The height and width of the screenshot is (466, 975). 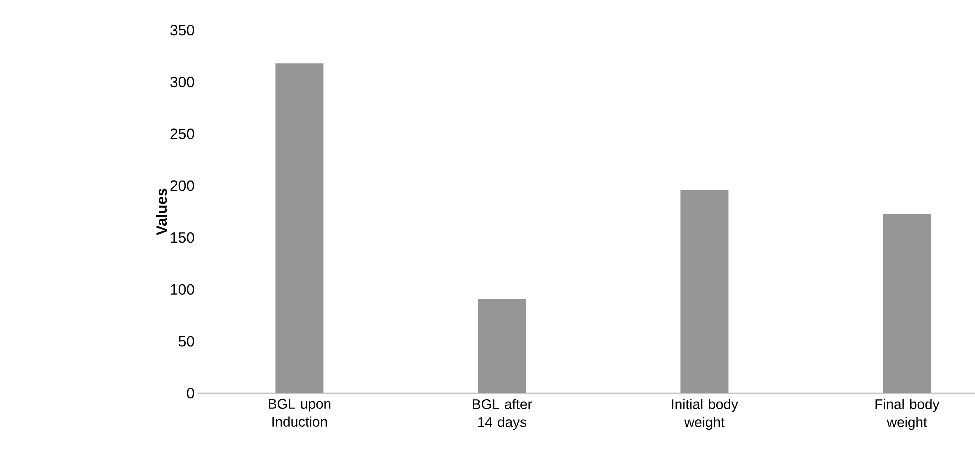 I want to click on y-tick-label: 50, so click(x=186, y=341).